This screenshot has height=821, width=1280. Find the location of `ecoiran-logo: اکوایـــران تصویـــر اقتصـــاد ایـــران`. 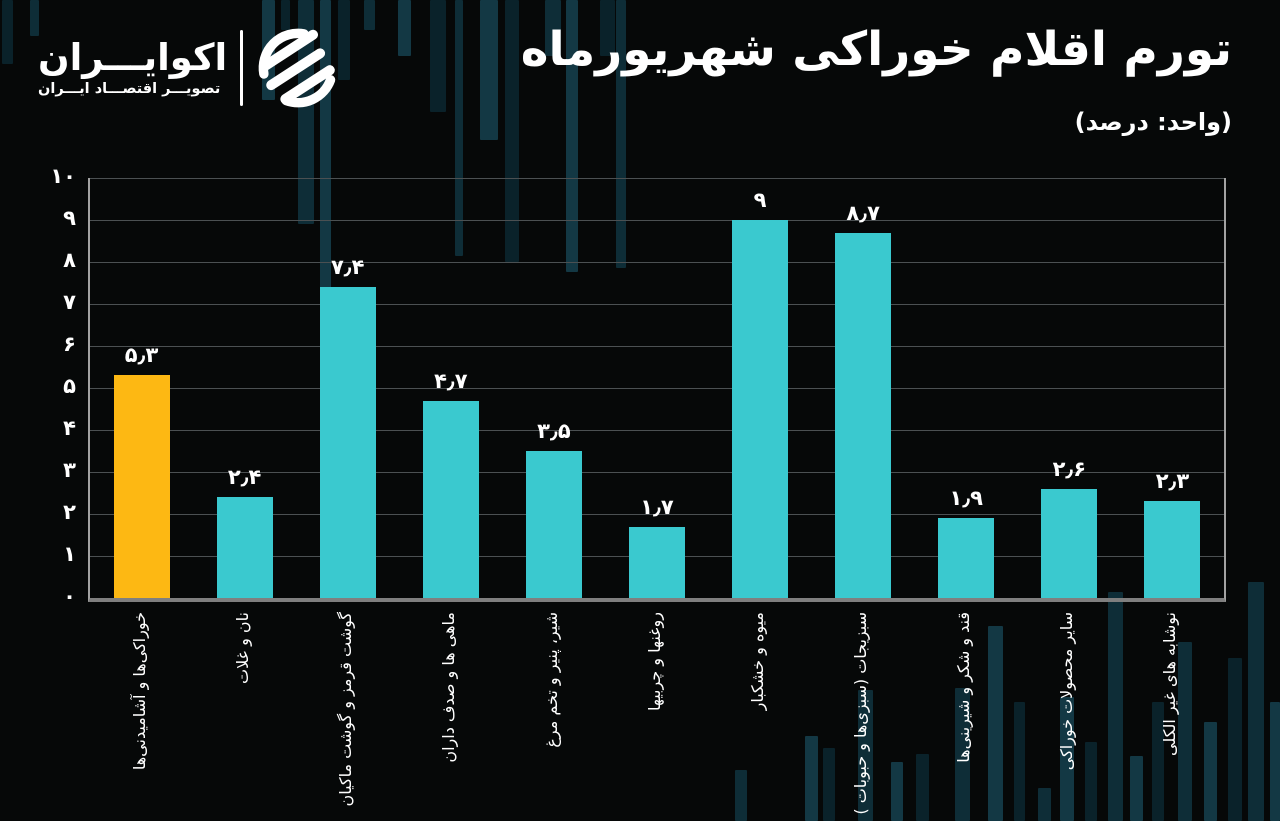

ecoiran-logo: اکوایـــران تصویـــر اقتصـــاد ایـــران is located at coordinates (189, 68).